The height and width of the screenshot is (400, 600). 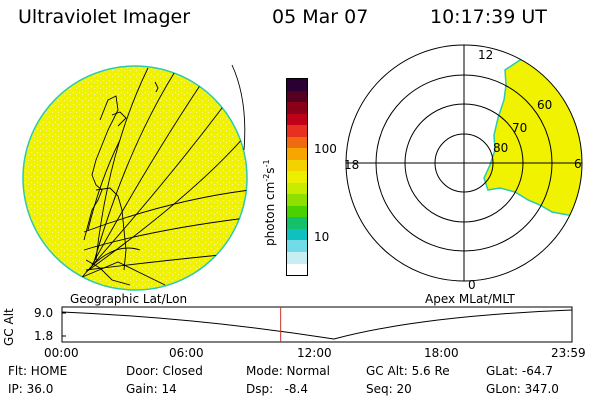 I want to click on alt-tick-9: 9.0, so click(x=44, y=313).